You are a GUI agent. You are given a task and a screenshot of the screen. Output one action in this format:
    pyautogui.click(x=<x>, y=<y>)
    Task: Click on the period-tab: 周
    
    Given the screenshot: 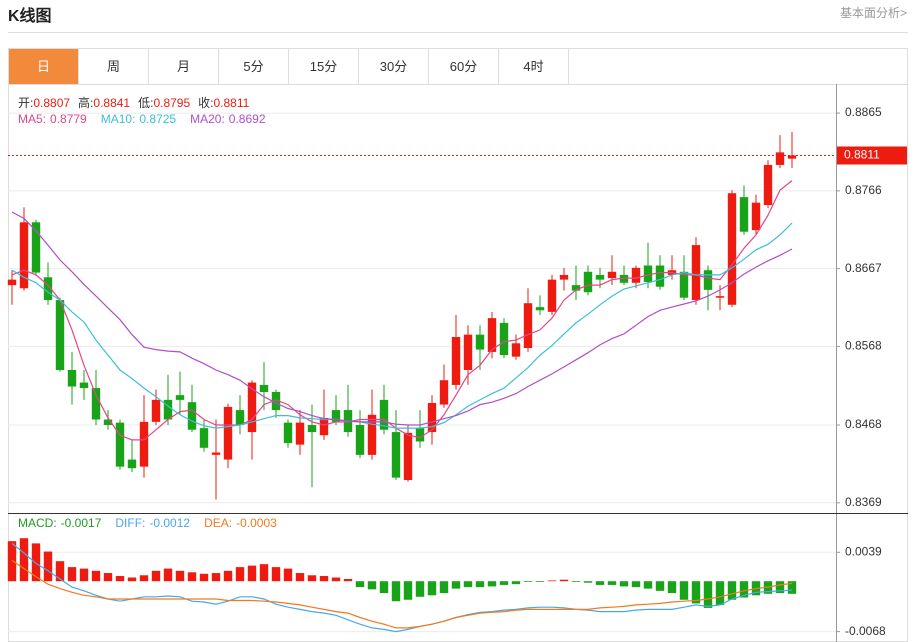 What is the action you would take?
    pyautogui.click(x=114, y=66)
    